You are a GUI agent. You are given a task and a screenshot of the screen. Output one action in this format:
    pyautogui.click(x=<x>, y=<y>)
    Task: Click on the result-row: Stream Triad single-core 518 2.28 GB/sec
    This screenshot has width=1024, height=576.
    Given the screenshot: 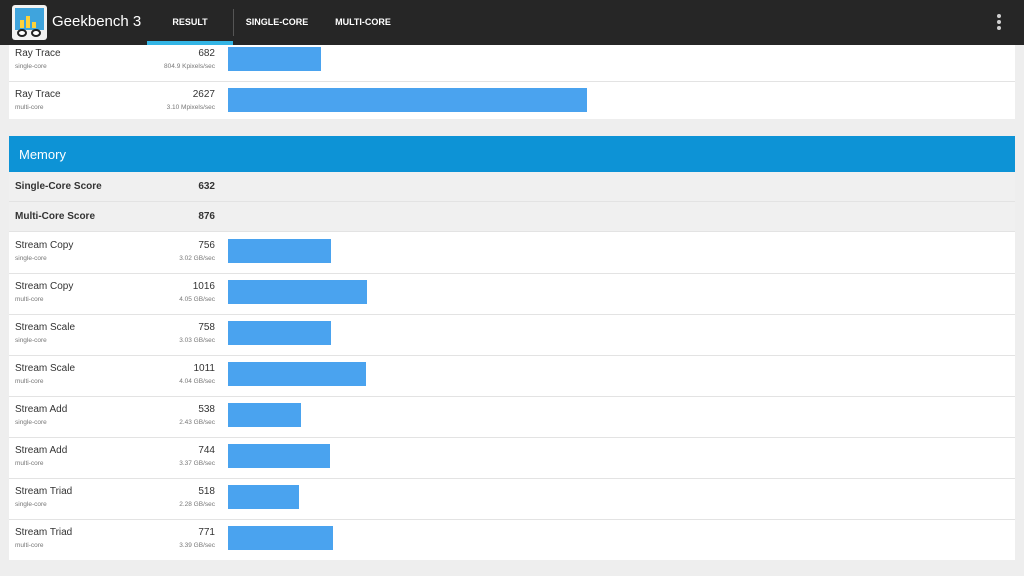 What is the action you would take?
    pyautogui.click(x=512, y=499)
    